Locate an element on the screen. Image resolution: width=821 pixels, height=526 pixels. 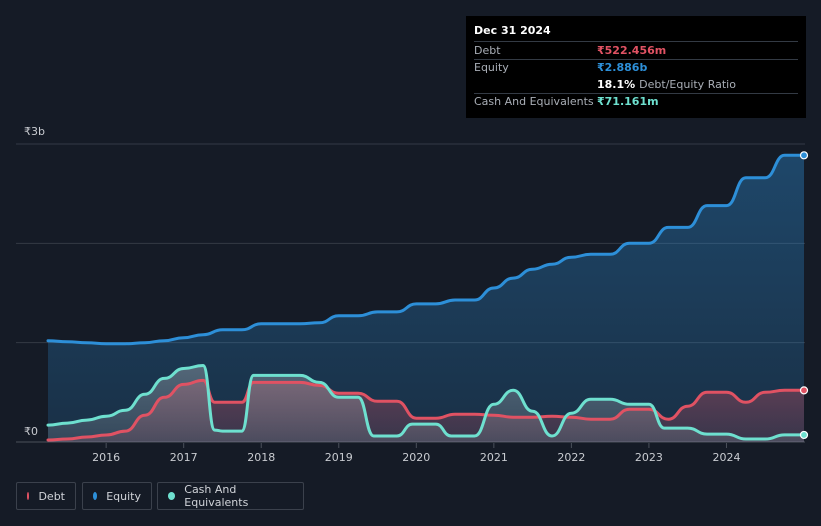
tooltip-debt-row: Debt ₹522.456m is located at coordinates (636, 50).